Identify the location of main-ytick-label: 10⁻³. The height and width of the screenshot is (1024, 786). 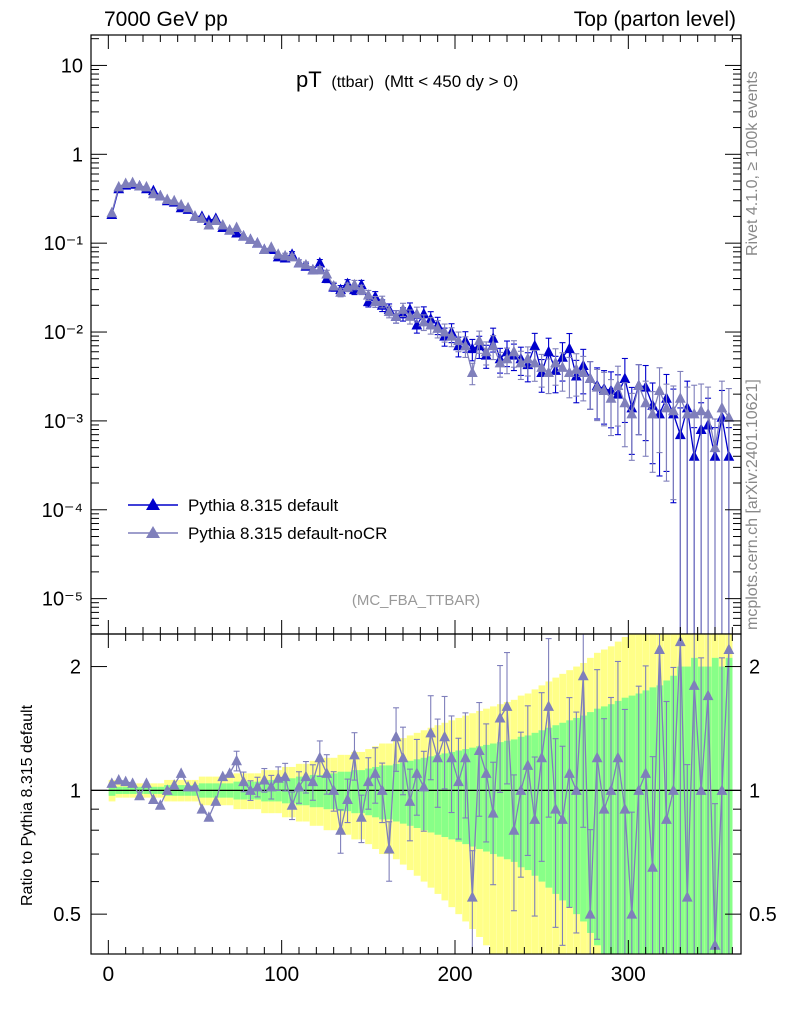
(64, 422).